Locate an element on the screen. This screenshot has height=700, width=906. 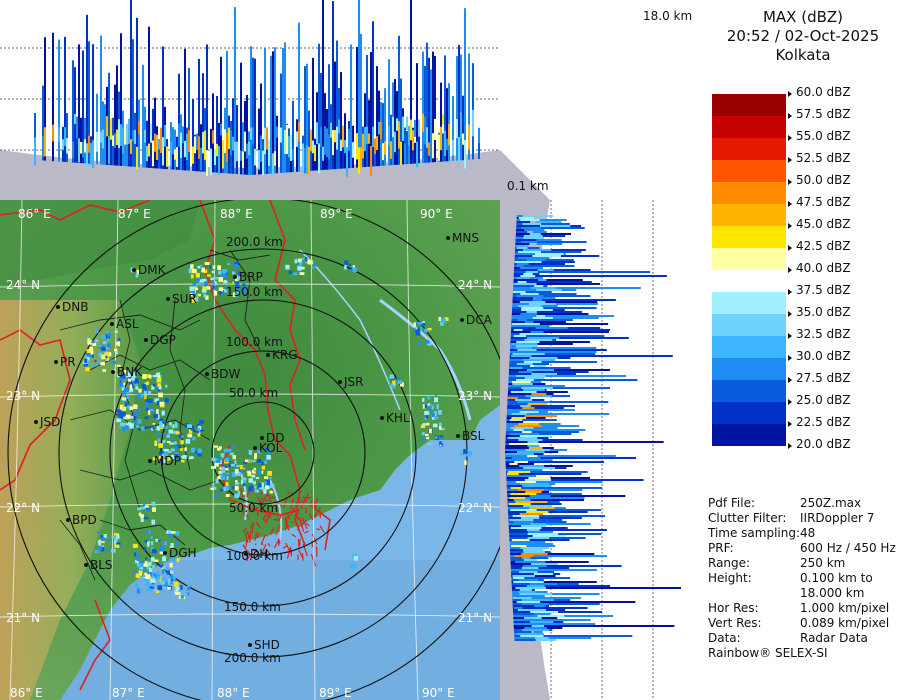
legend-label: 25.0 dBZ is located at coordinates (823, 400).